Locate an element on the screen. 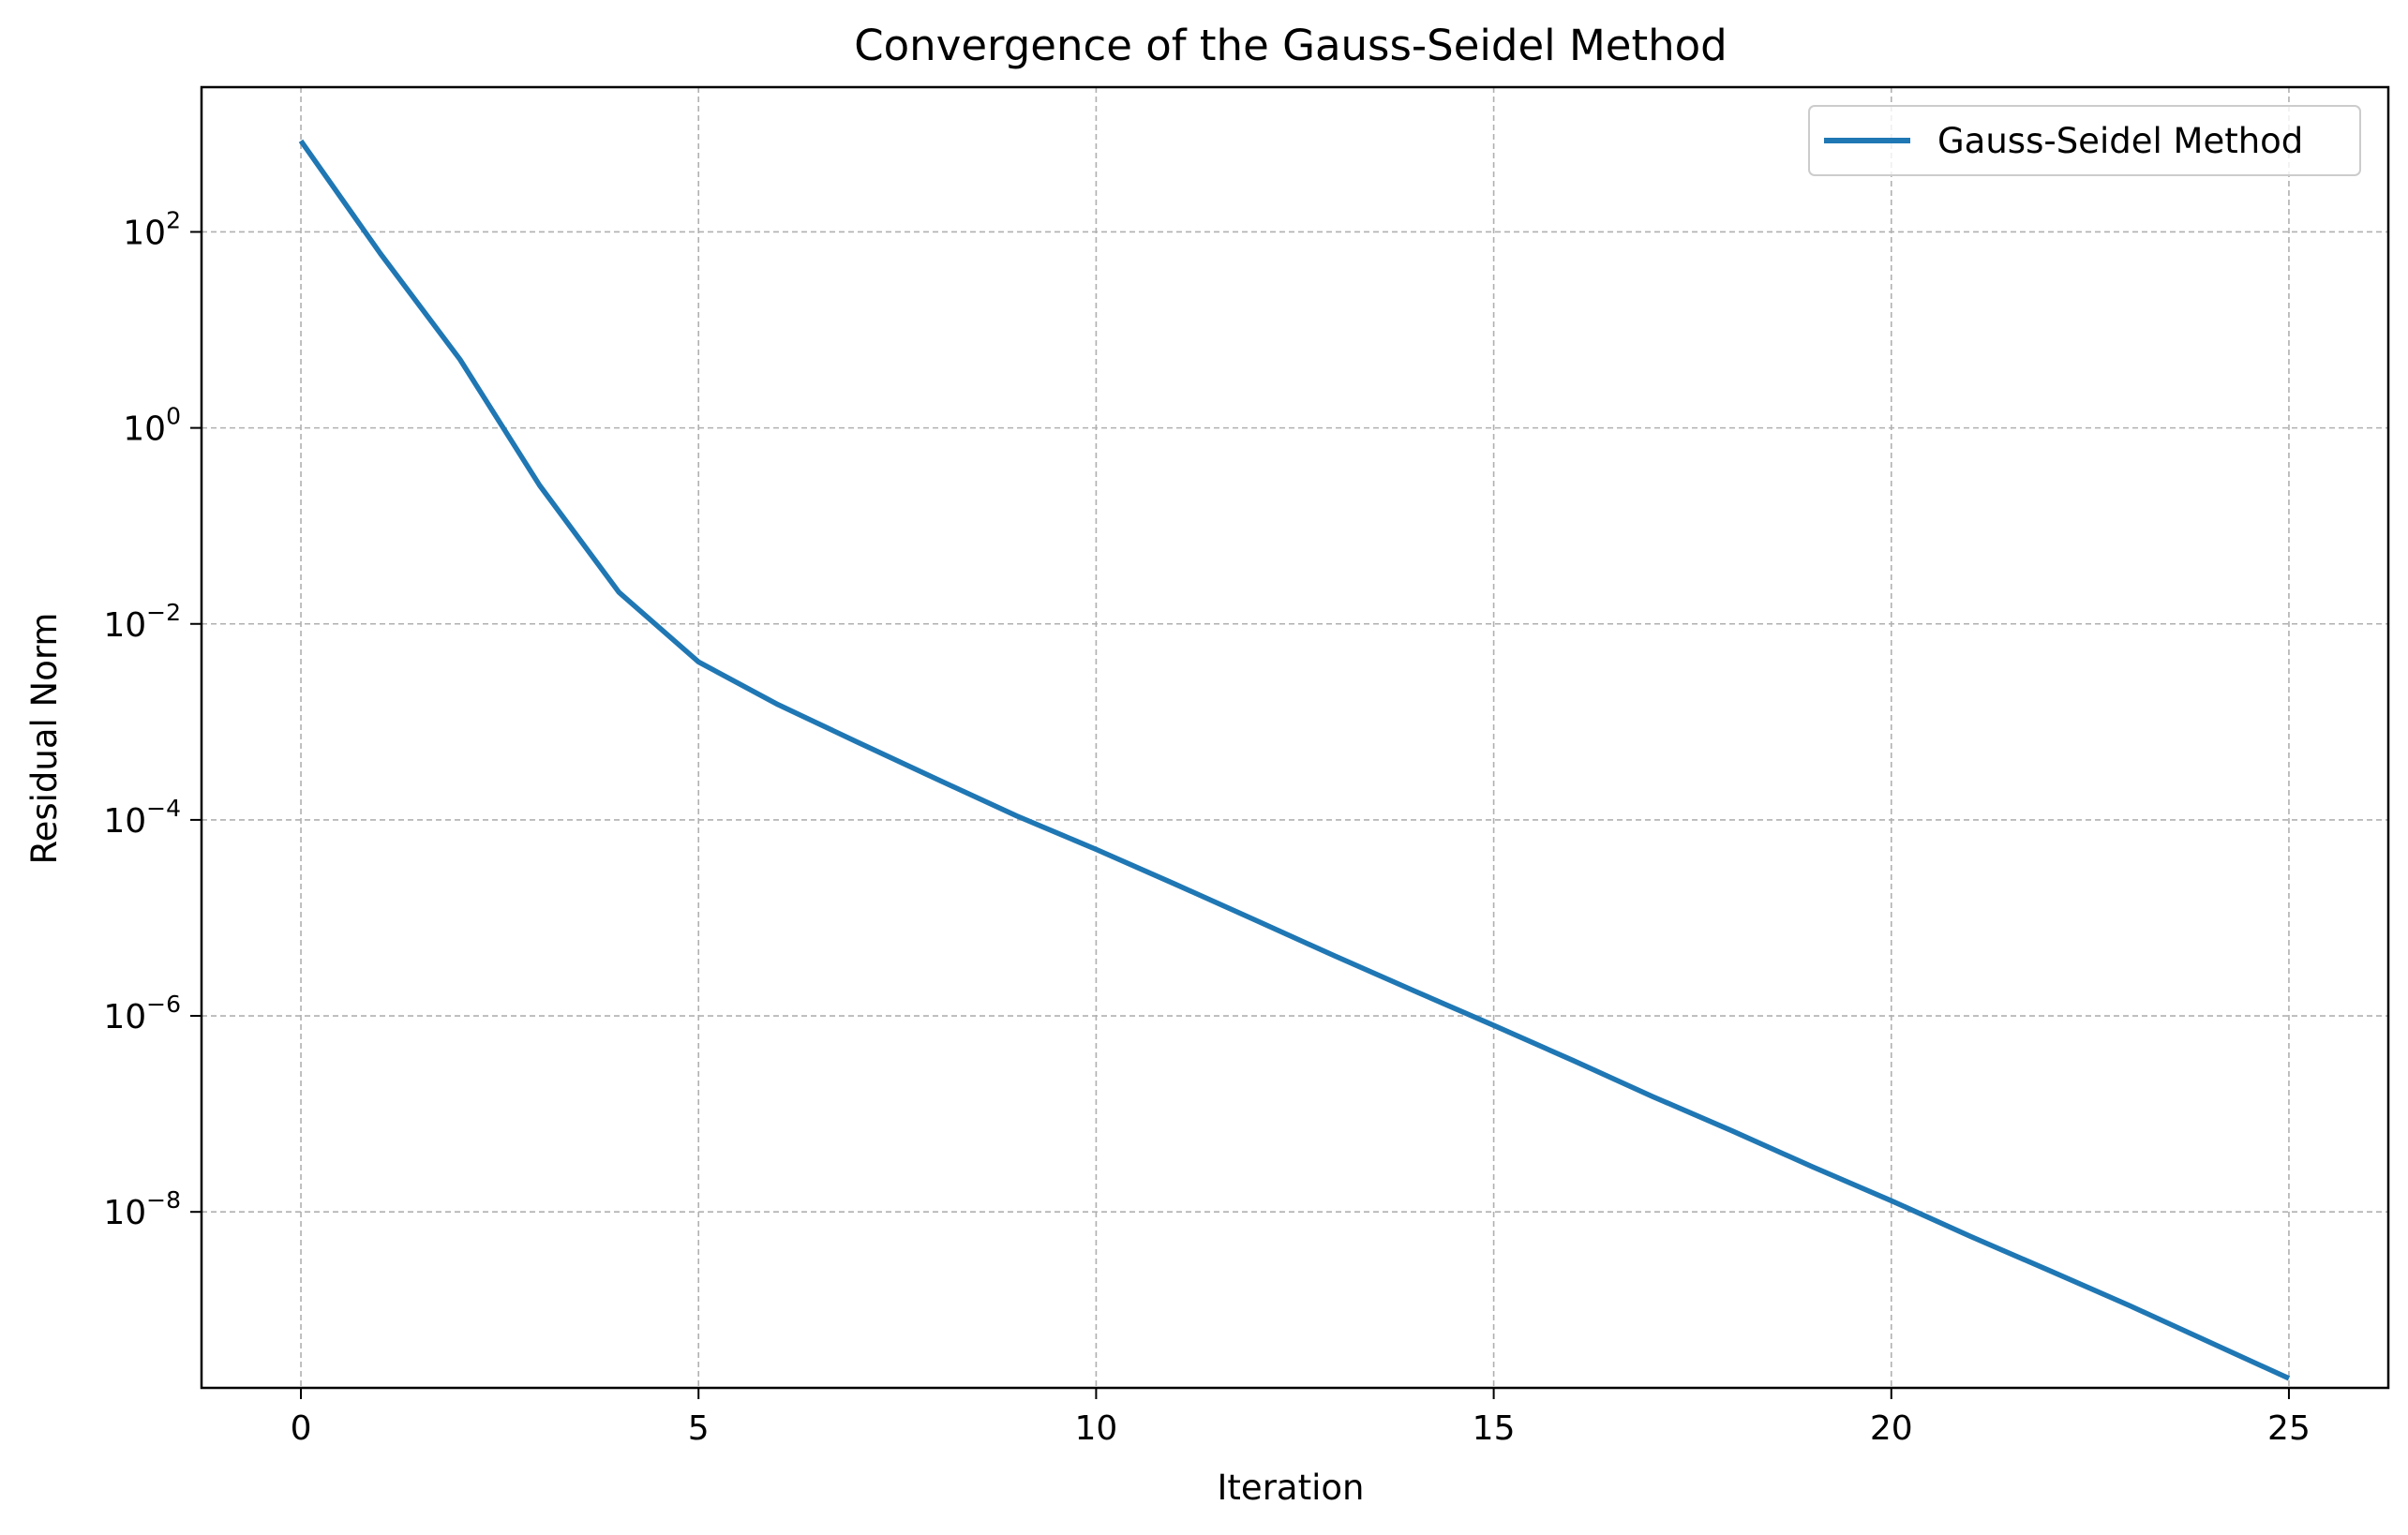 The image size is (2408, 1535). y-tick-label: 10⁻⁴ is located at coordinates (142, 818).